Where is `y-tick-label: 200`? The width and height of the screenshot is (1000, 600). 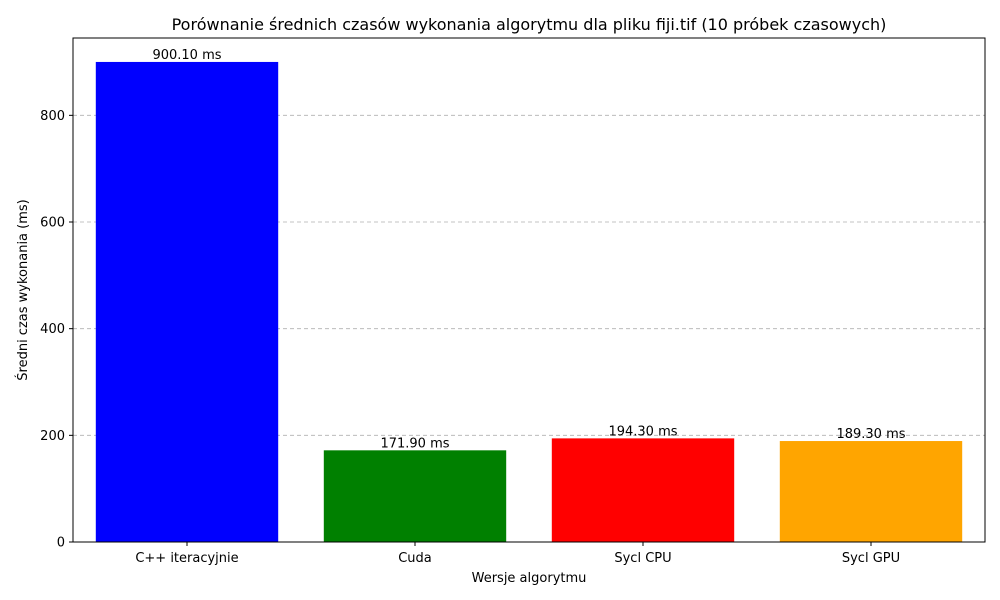
y-tick-label: 200 is located at coordinates (52, 436).